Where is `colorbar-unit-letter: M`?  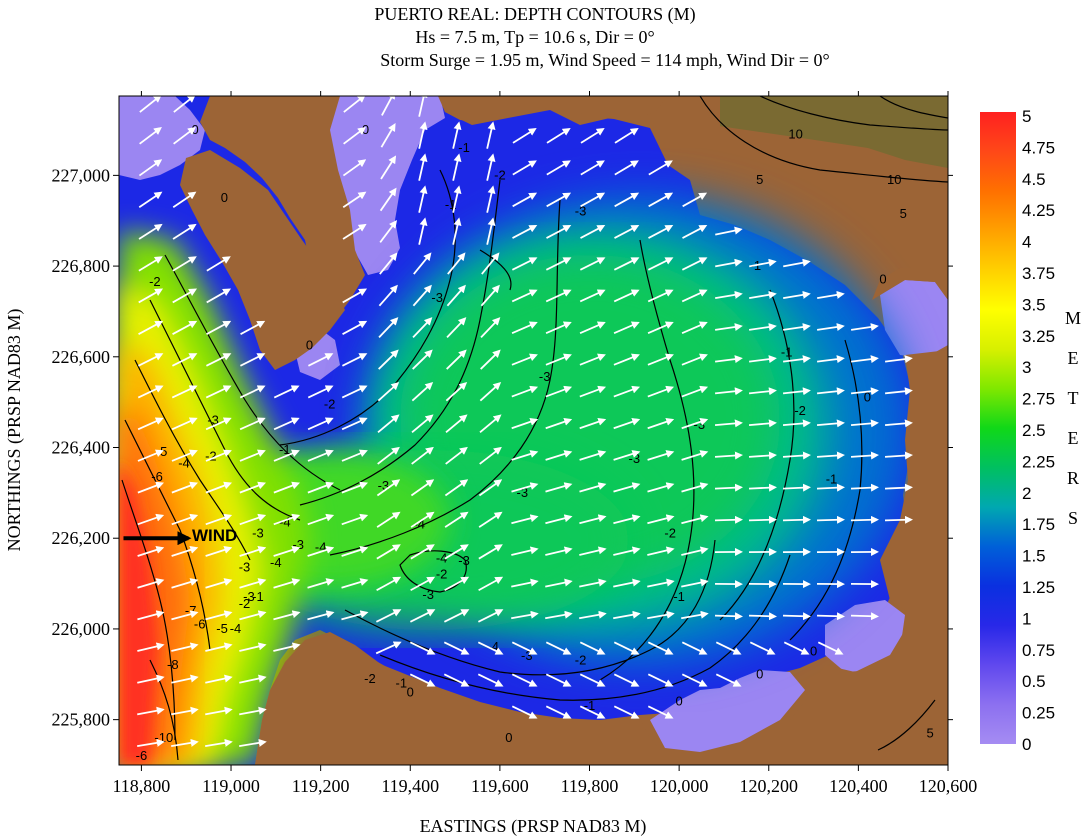
colorbar-unit-letter: M is located at coordinates (1073, 318).